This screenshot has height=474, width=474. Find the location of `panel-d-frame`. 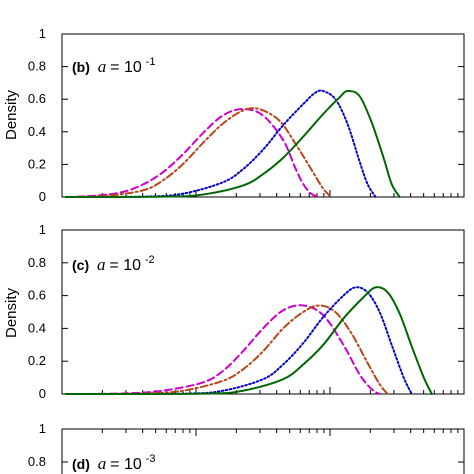

panel-d-frame is located at coordinates (263, 451).